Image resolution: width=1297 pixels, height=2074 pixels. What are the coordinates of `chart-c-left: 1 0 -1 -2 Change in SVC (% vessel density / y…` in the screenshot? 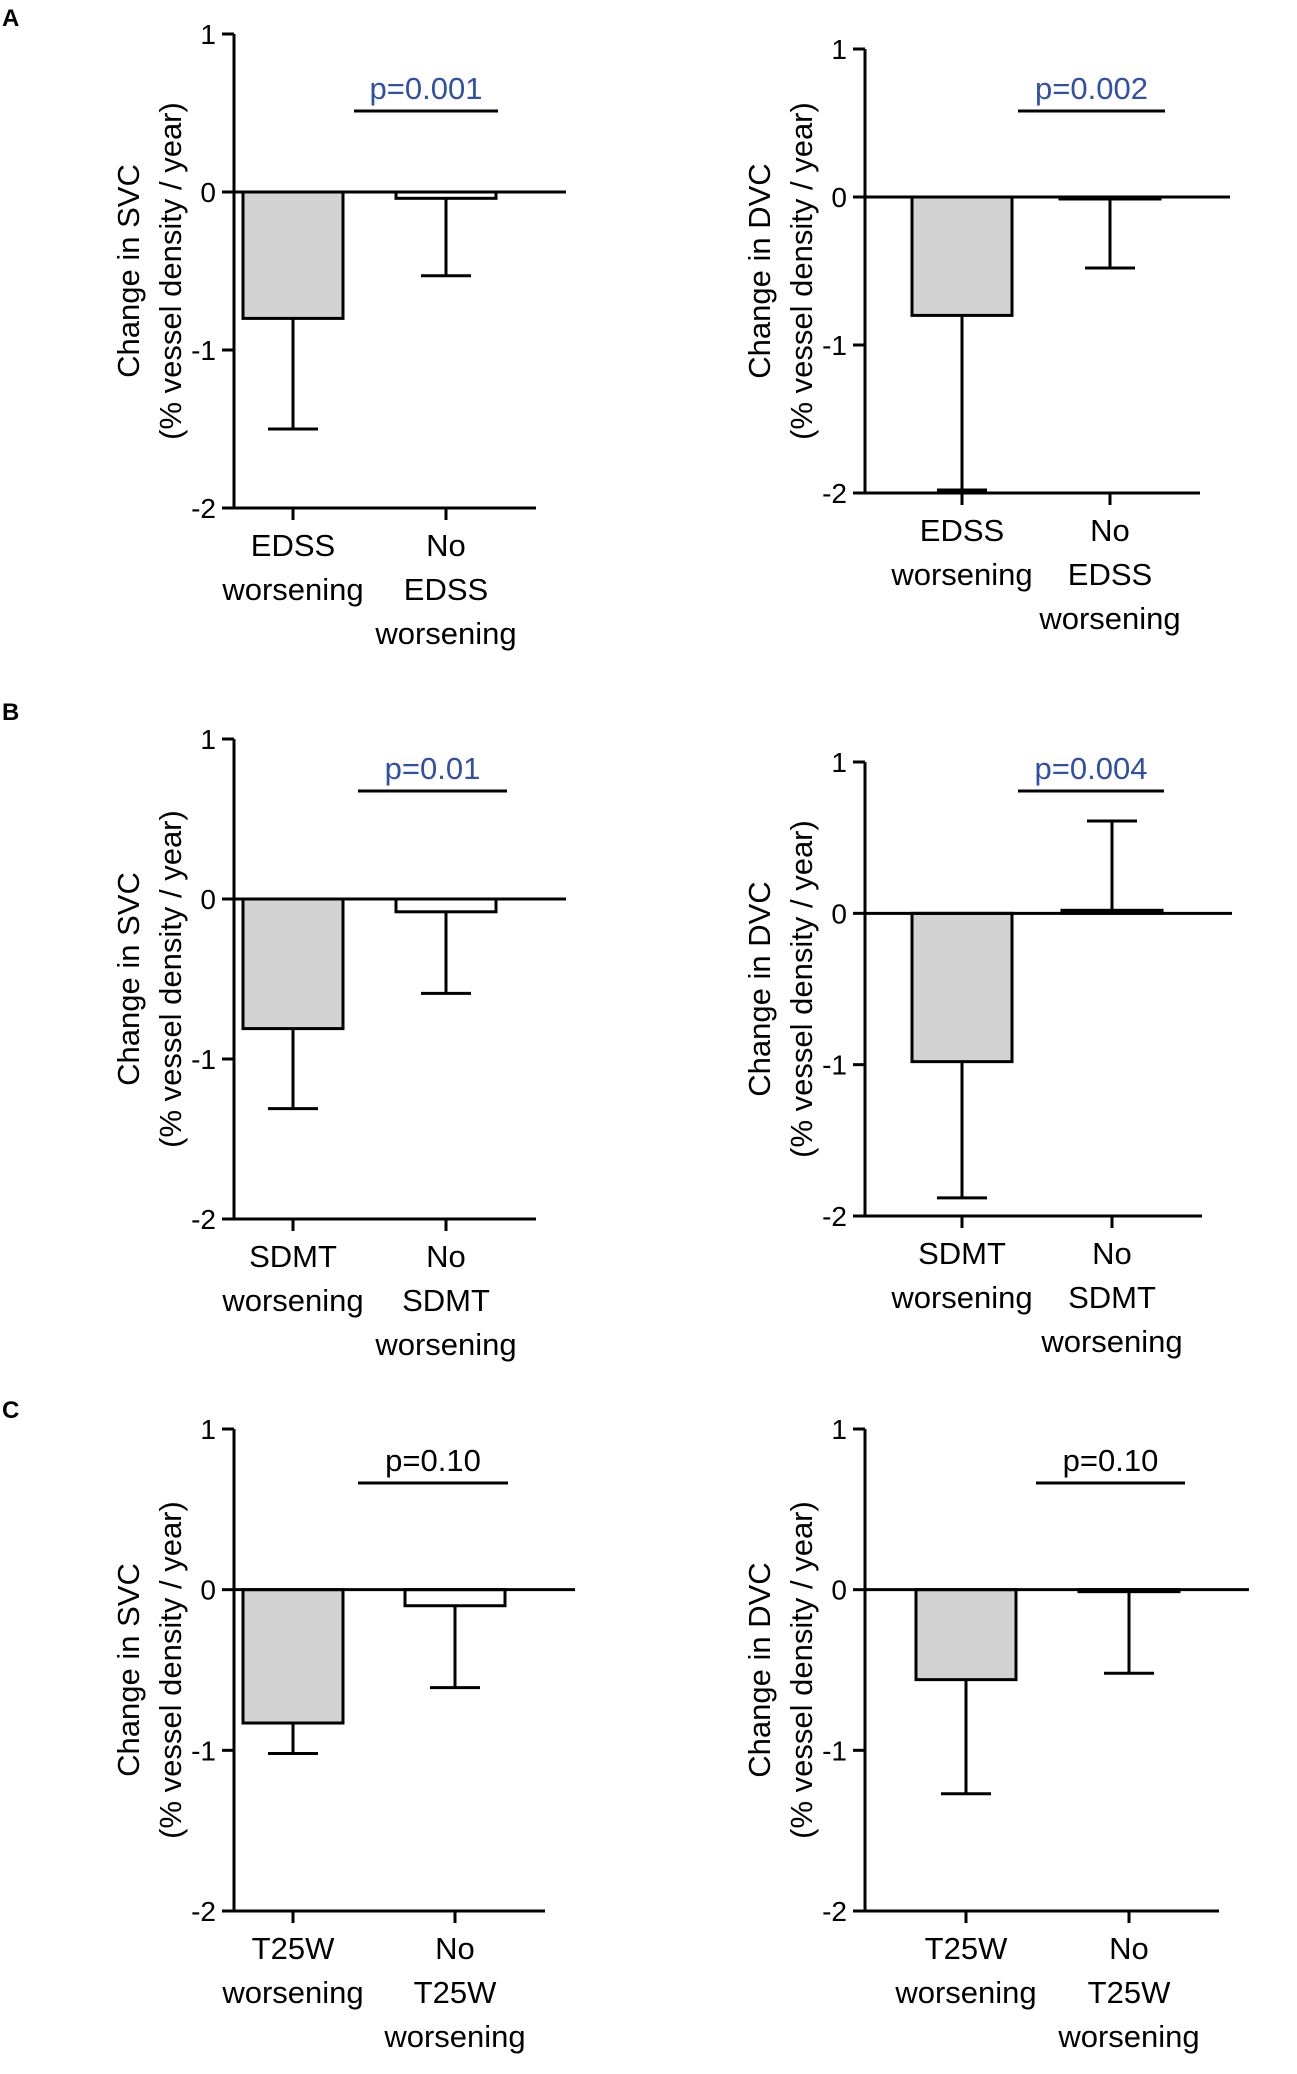 It's located at (343, 1734).